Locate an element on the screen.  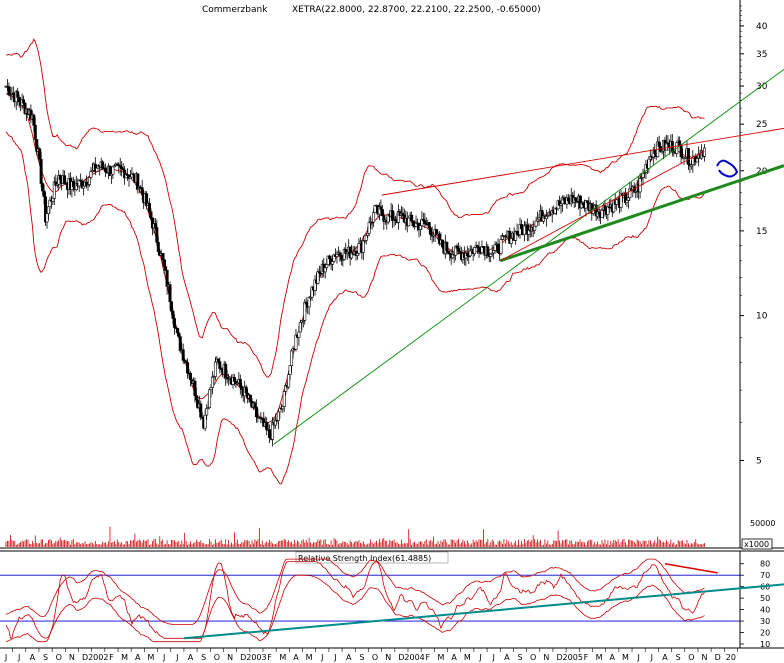
volume-scale-label: x1000 is located at coordinates (756, 544).